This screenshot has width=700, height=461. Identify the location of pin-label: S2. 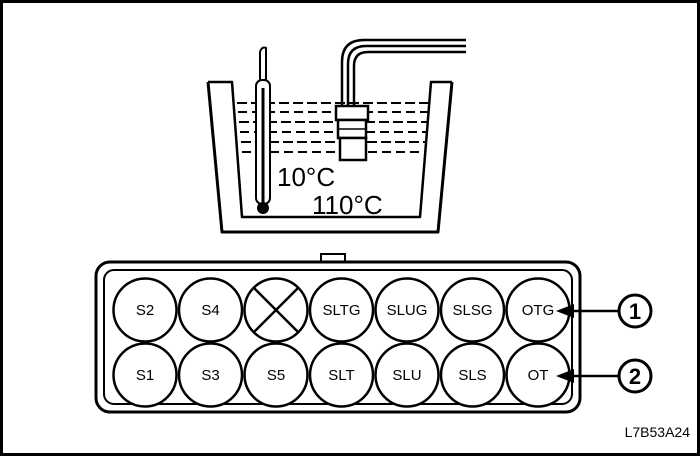
(145, 310).